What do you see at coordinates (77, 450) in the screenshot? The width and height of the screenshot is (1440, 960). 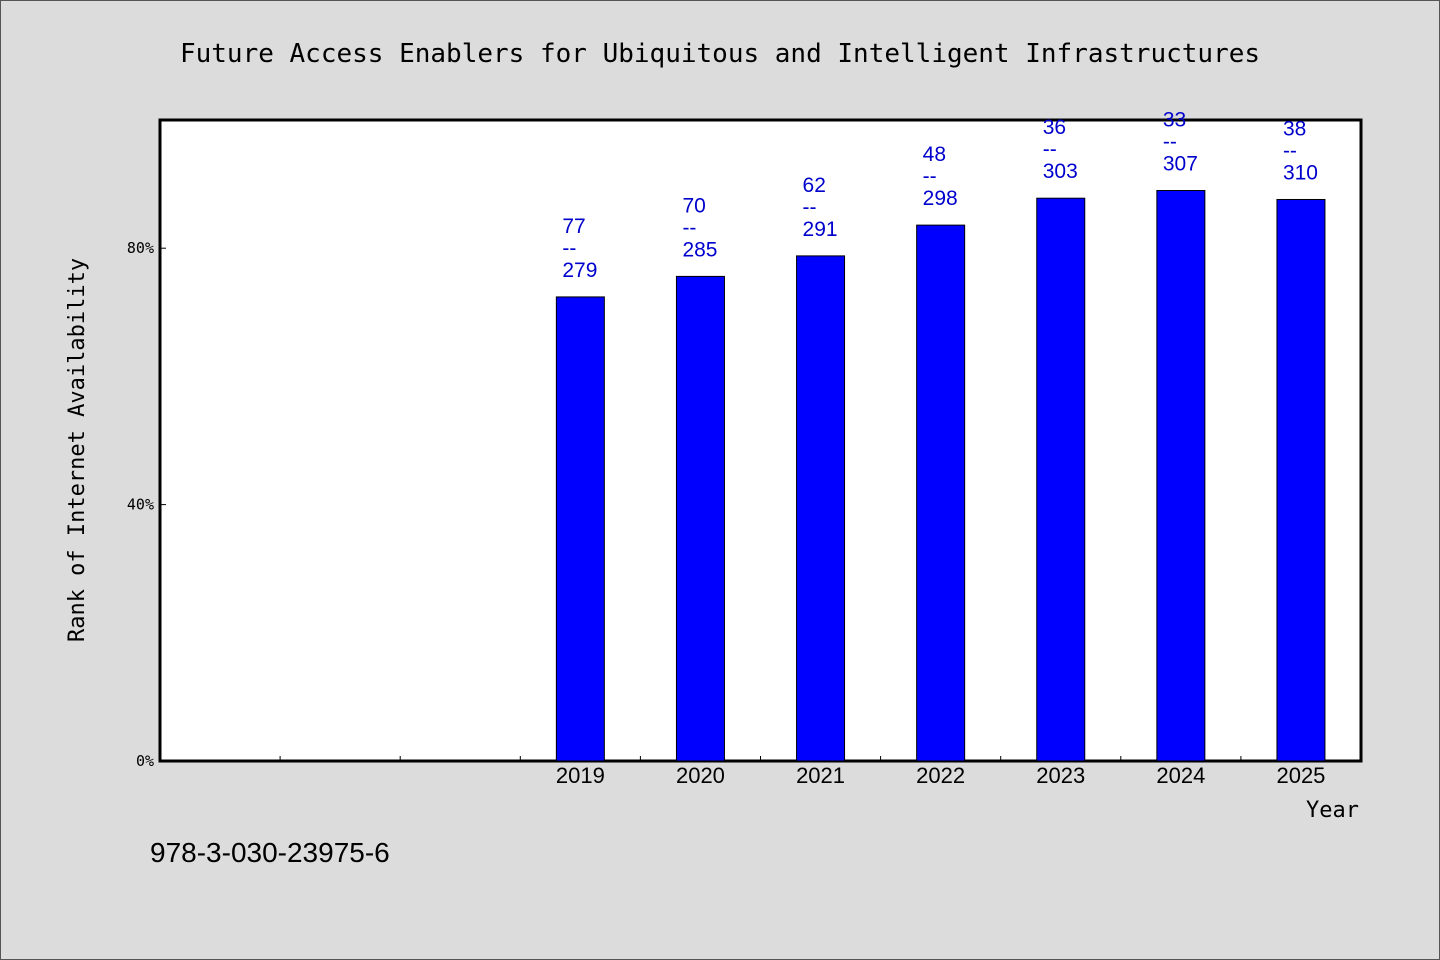 I see `y-axis-label: Rank of Internet Availability` at bounding box center [77, 450].